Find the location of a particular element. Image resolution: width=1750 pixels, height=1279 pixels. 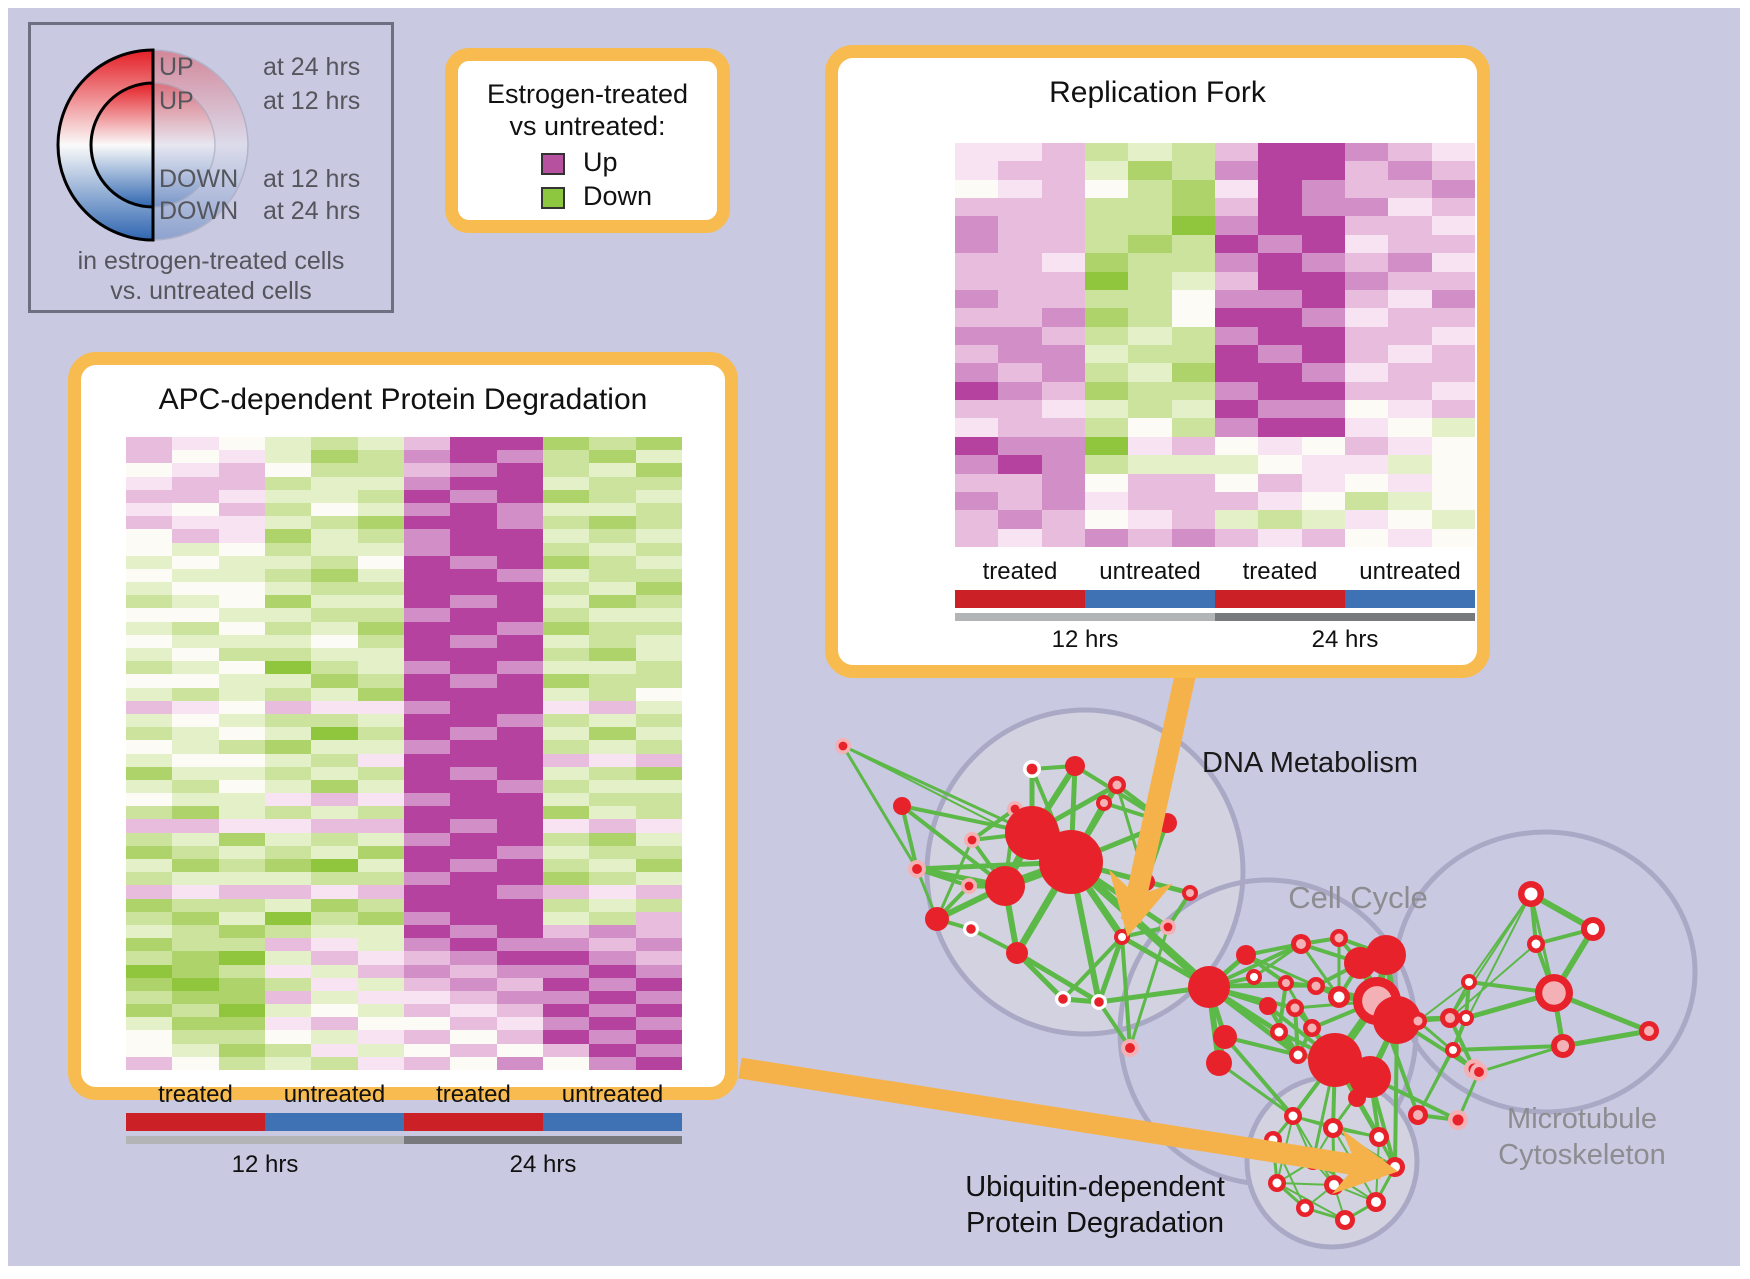

time-bar-segment is located at coordinates (1345, 617).